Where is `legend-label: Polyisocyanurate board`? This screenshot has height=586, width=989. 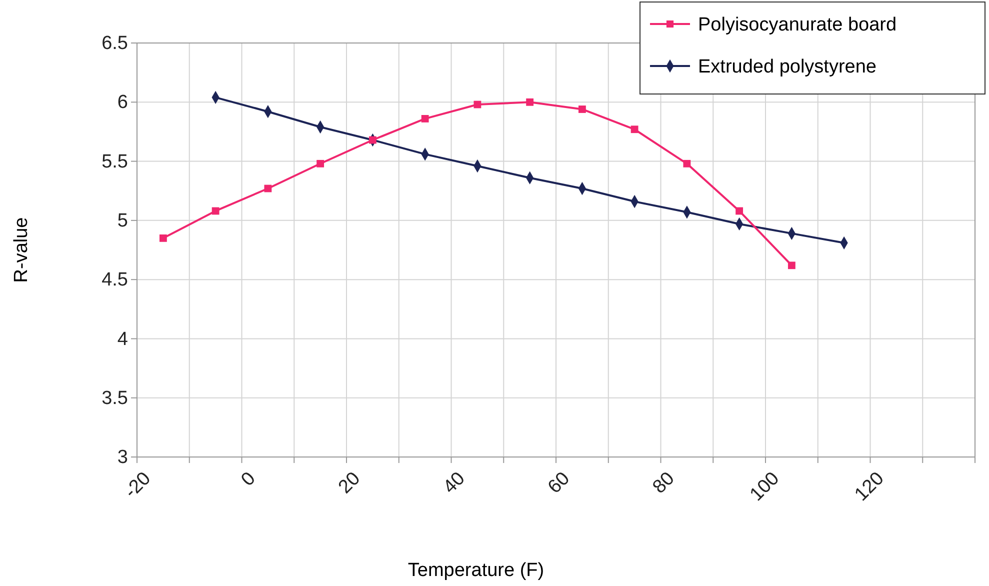
legend-label: Polyisocyanurate board is located at coordinates (797, 25).